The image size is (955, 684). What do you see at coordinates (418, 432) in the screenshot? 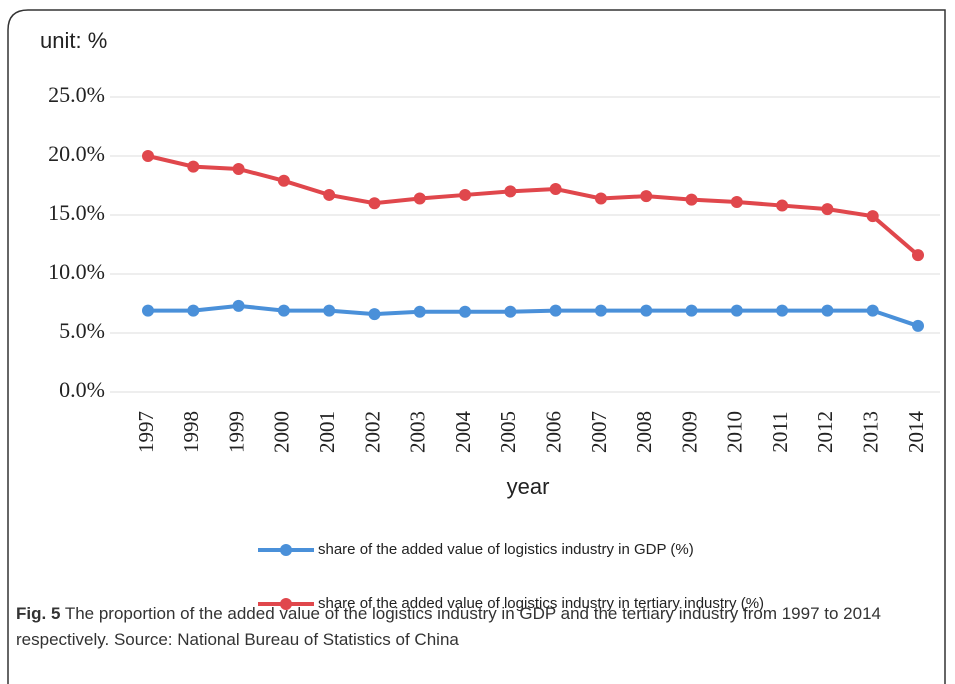
I see `x-tick-label: 2003` at bounding box center [418, 432].